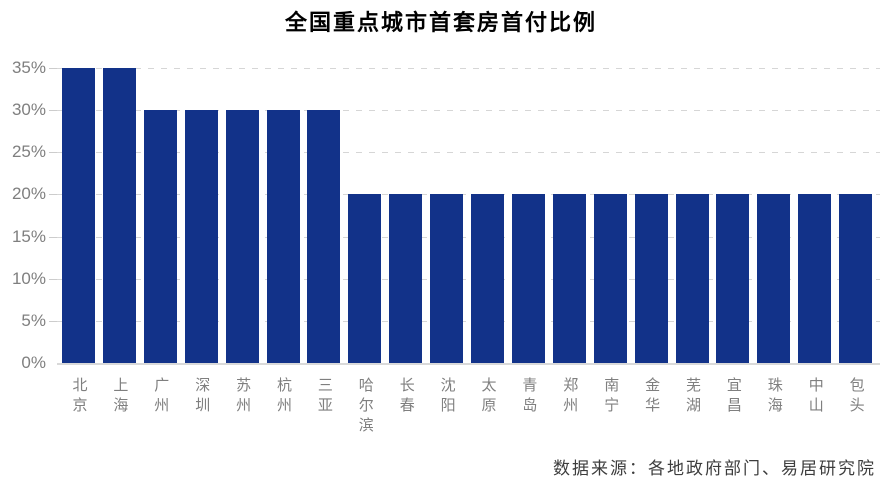 The height and width of the screenshot is (487, 882). I want to click on bar-珠海, so click(774, 278).